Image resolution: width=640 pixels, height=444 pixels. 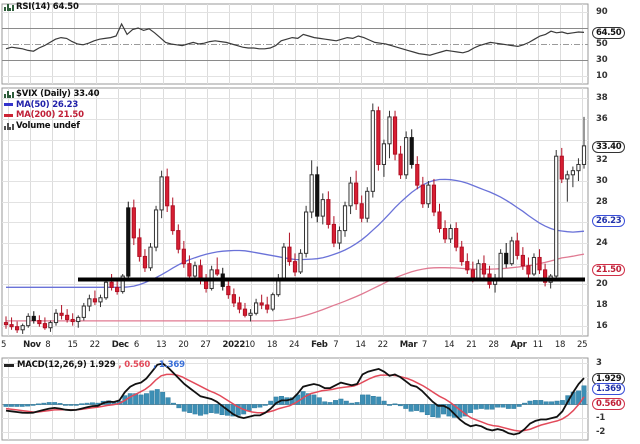 What do you see at coordinates (102, 365) in the screenshot?
I see `macd-value-main: 1.929` at bounding box center [102, 365].